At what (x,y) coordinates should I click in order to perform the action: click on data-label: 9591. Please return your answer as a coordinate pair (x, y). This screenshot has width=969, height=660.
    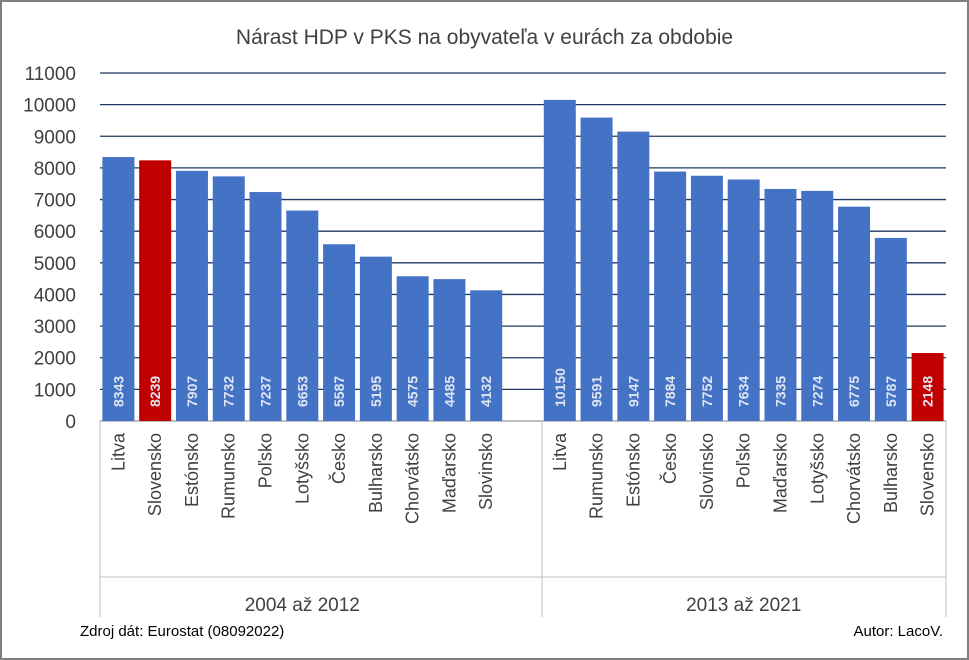
    Looking at the image, I should click on (597, 391).